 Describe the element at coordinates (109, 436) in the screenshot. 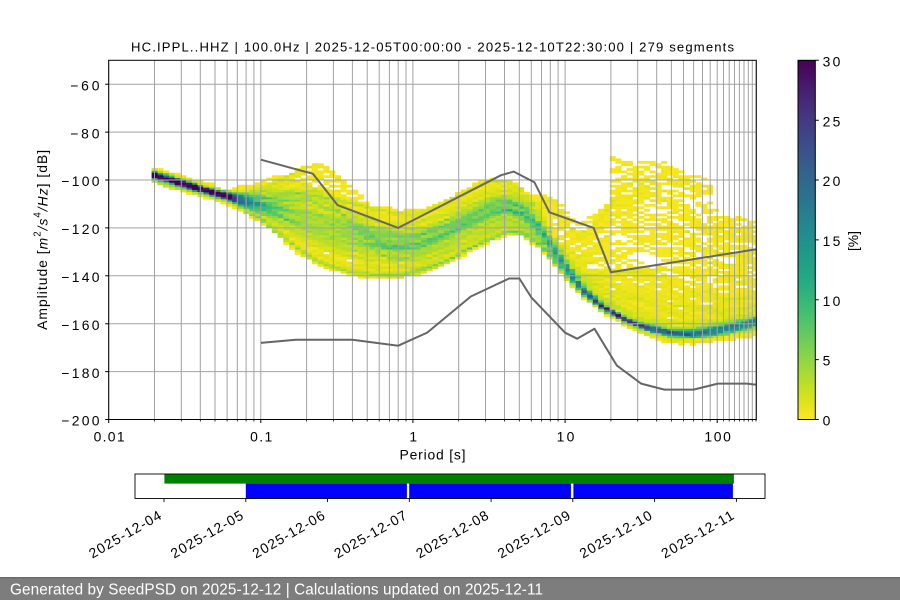

I see `svg-text: 0.01` at that location.